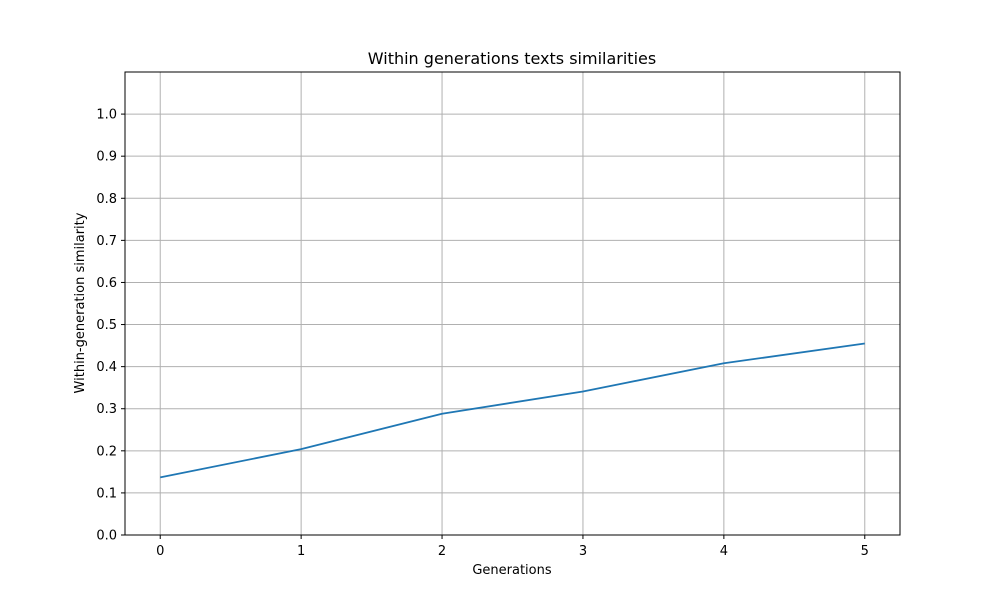  What do you see at coordinates (106, 157) in the screenshot?
I see `y-tick-label: 0.9` at bounding box center [106, 157].